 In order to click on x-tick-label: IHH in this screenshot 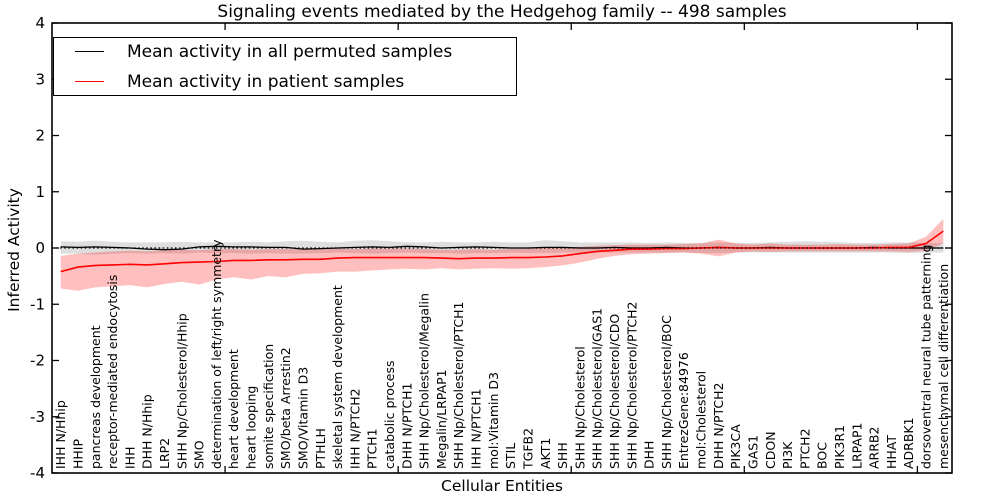, I will do `click(129, 458)`.